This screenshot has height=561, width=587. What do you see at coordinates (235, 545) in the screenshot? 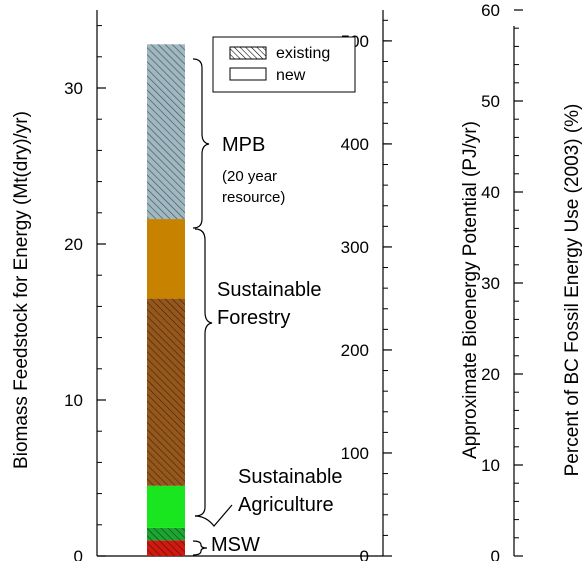
I see `msw-label: MSW` at bounding box center [235, 545].